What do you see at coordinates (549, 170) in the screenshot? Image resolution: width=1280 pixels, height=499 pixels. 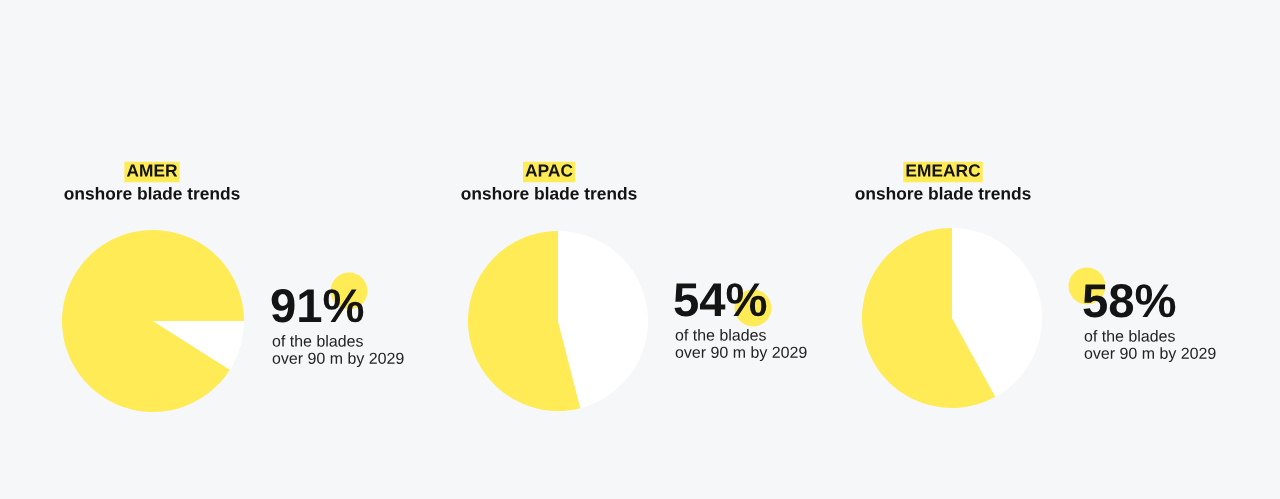 I see `chart-title: APAC` at bounding box center [549, 170].